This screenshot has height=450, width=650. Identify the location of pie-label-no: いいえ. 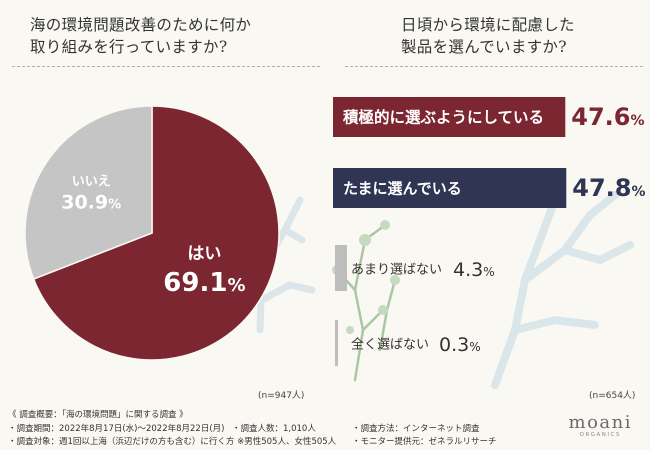
(91, 181).